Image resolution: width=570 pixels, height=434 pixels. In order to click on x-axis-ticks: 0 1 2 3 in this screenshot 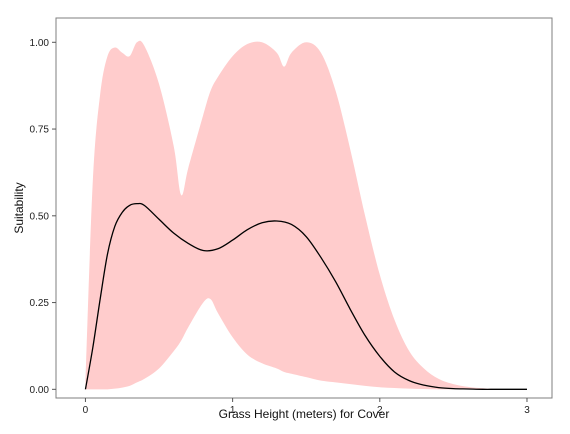, I will do `click(306, 407)`.